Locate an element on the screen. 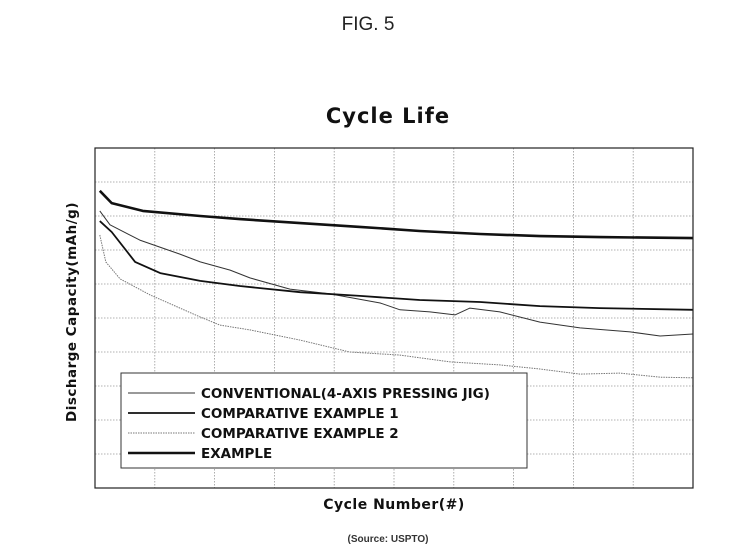 This screenshot has height=552, width=736. legend-label-conventional-4-axis-pressing-jig: CONVENTIONAL(4-AXIS PRESSING JIG) is located at coordinates (345, 394).